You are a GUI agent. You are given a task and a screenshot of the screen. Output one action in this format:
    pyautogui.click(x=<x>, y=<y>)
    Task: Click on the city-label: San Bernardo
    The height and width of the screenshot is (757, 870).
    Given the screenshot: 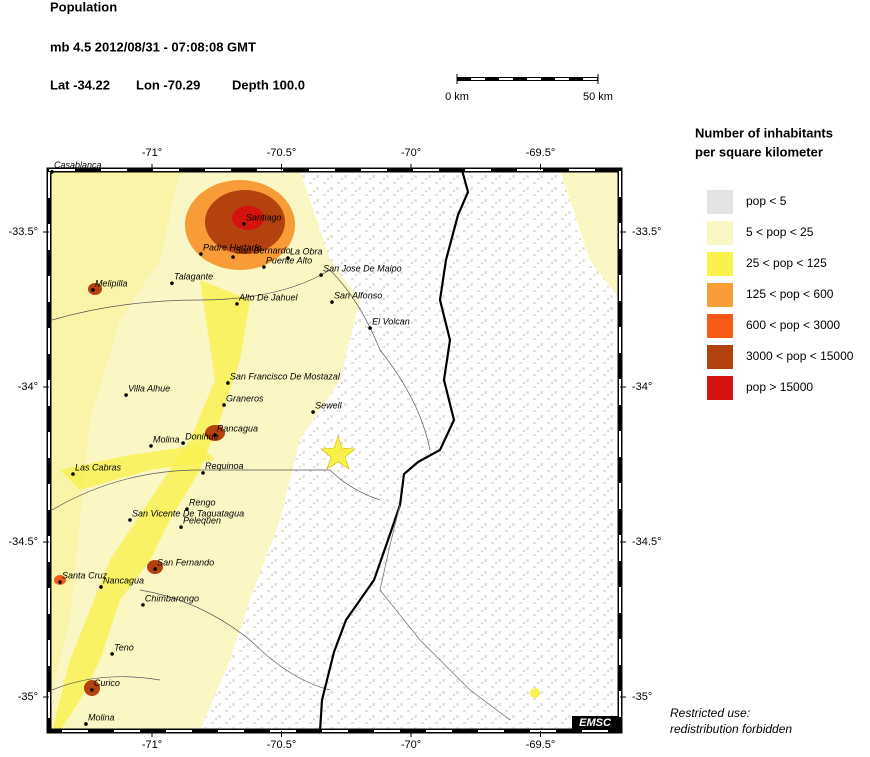 What is the action you would take?
    pyautogui.click(x=263, y=250)
    